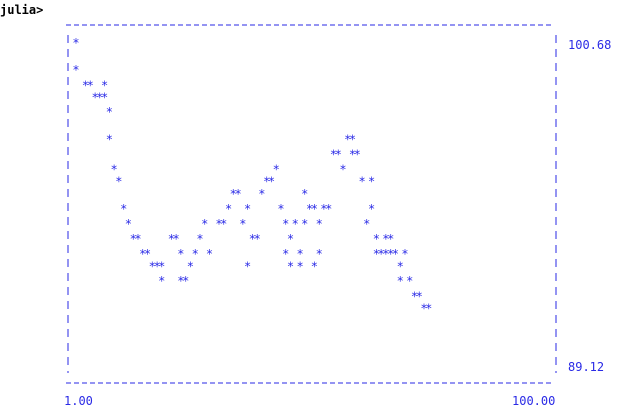  I want to click on y-axis-min-label: 89.12, so click(586, 367).